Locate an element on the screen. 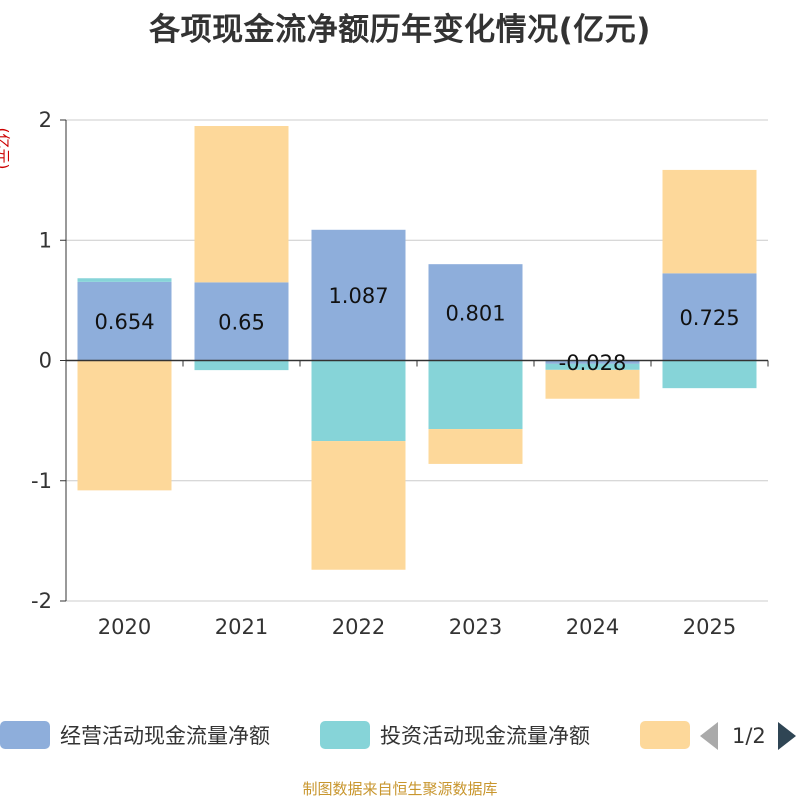 The width and height of the screenshot is (800, 800). x-tick-label: 2023 is located at coordinates (475, 627).